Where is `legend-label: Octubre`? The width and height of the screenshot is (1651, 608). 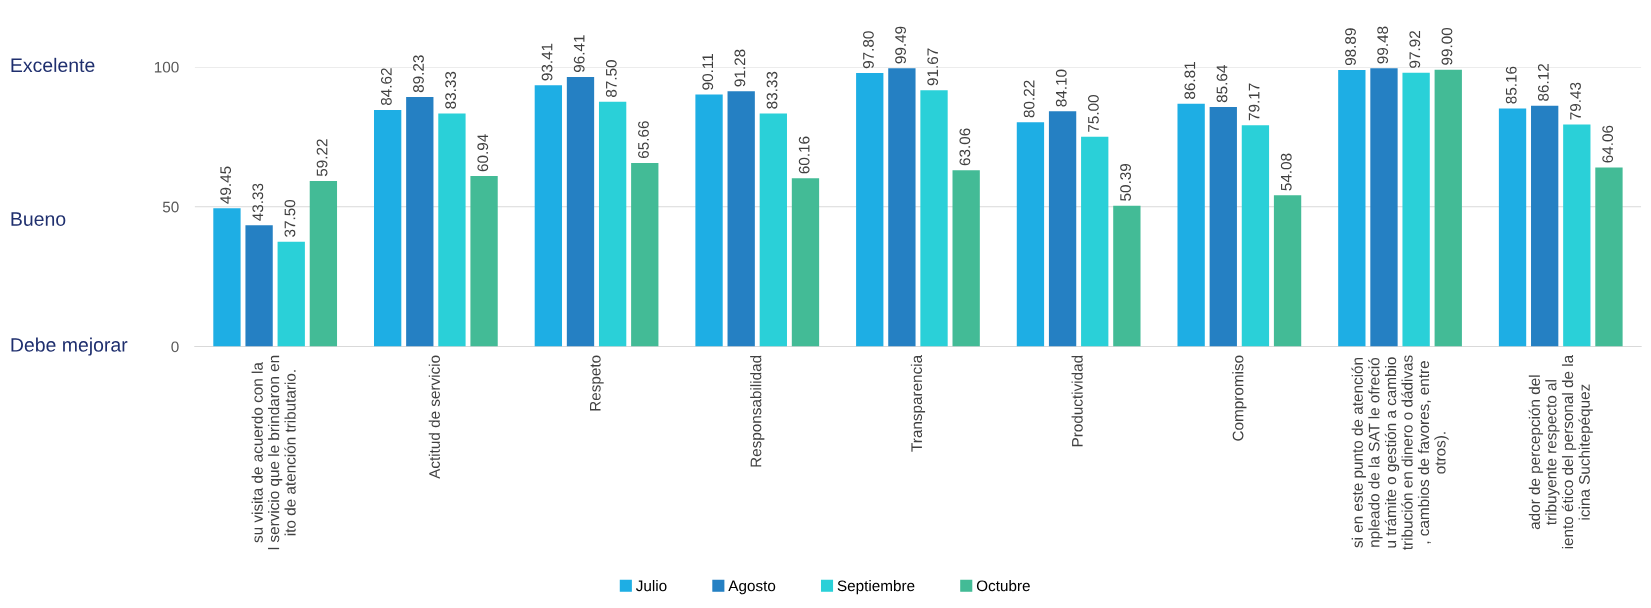
legend-label: Octubre is located at coordinates (1003, 586).